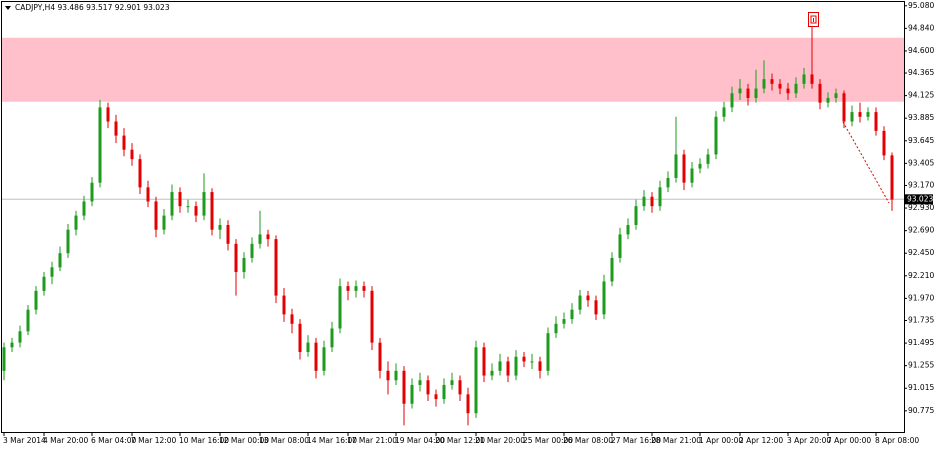 The image size is (934, 450). What do you see at coordinates (921, 184) in the screenshot?
I see `y-tick-label: 93.170` at bounding box center [921, 184].